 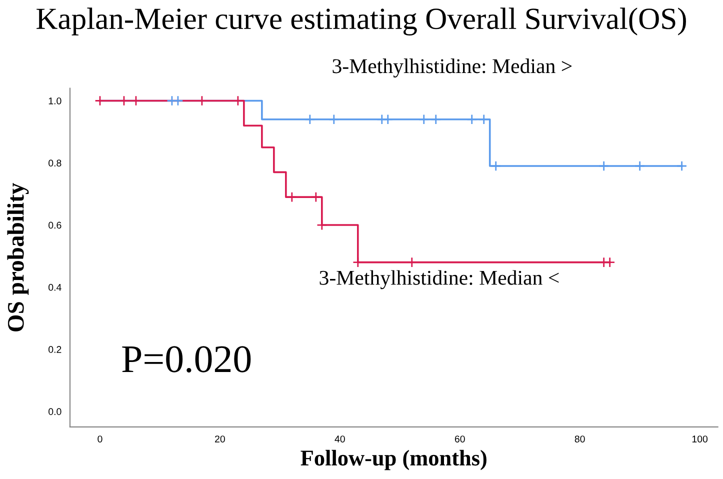 I want to click on x-tick-label: 0, so click(x=100, y=439).